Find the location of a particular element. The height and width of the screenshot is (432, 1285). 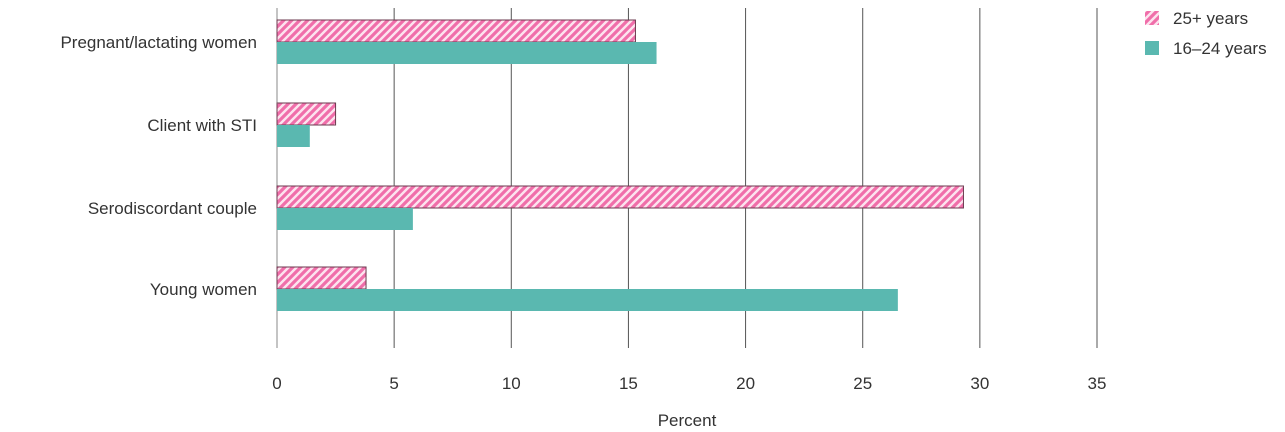

category-label-young-women: Young women is located at coordinates (203, 289).